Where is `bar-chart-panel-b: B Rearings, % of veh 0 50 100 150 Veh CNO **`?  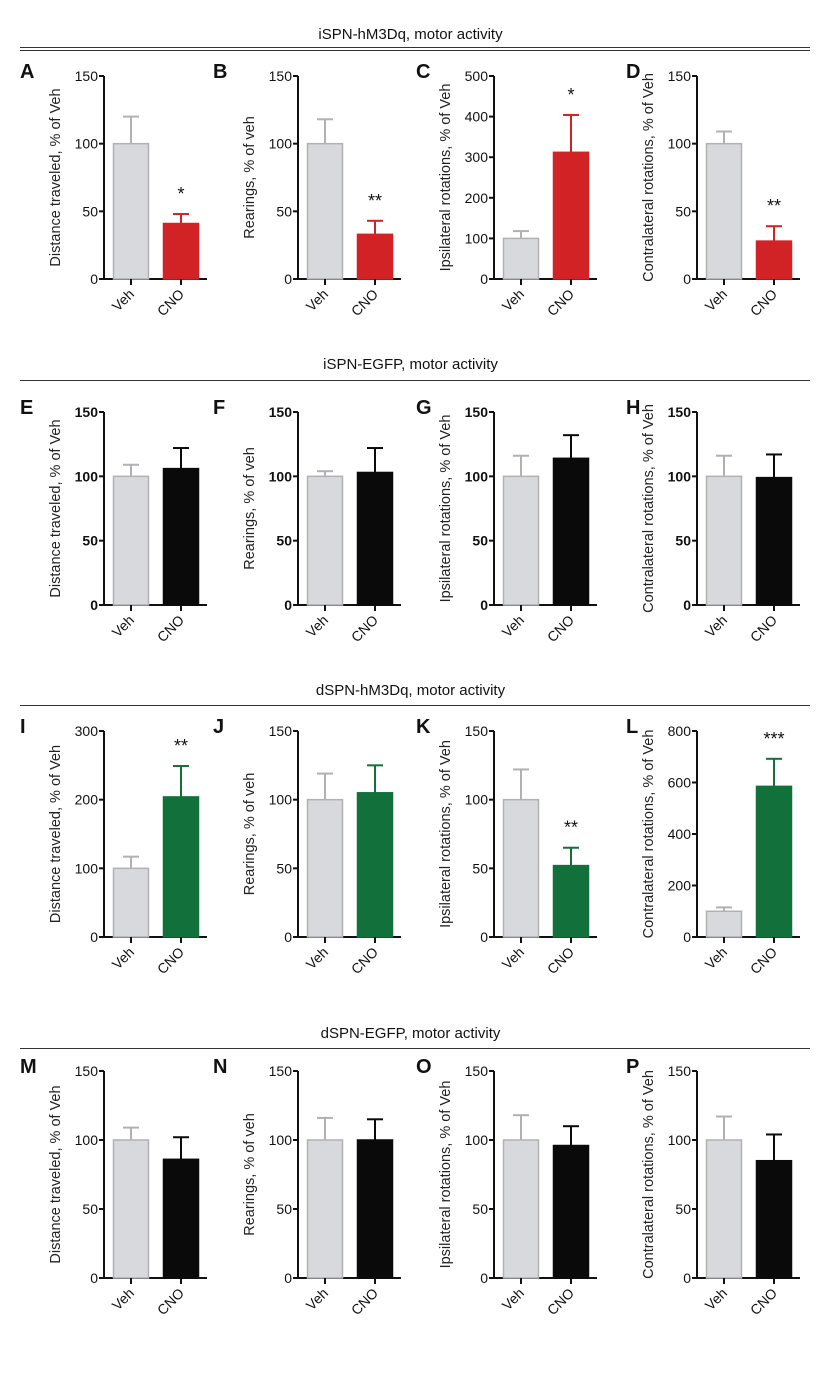
bar-chart-panel-b: B Rearings, % of veh 0 50 100 150 Veh CNO ** is located at coordinates (307, 190).